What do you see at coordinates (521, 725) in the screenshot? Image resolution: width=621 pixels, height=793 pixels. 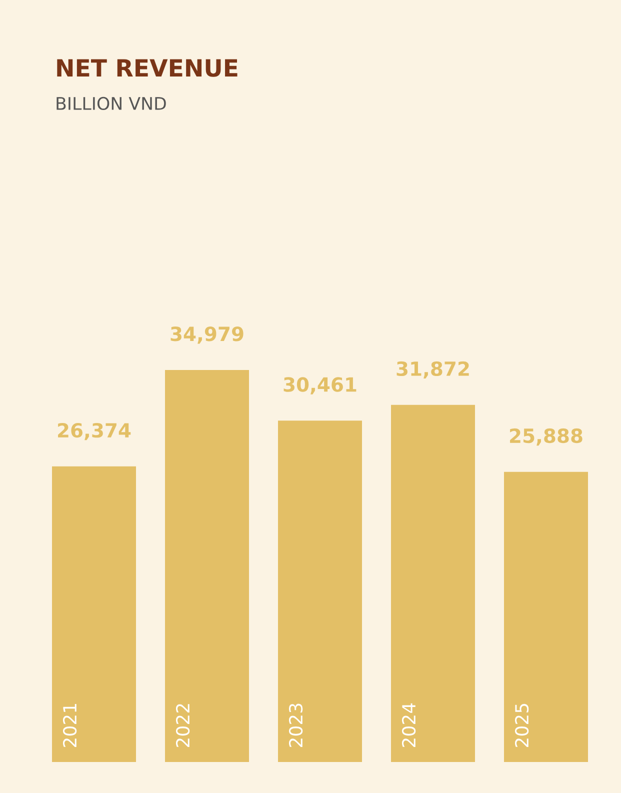 I see `x-tick-label: 2025` at bounding box center [521, 725].